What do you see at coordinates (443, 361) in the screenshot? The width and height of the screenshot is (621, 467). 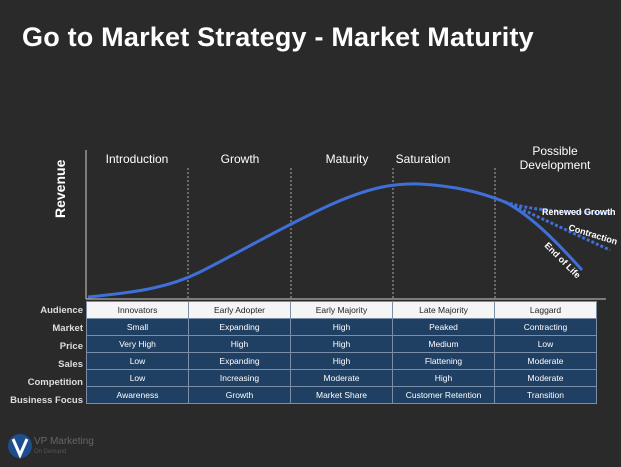 I see `table-cell: Flattening` at bounding box center [443, 361].